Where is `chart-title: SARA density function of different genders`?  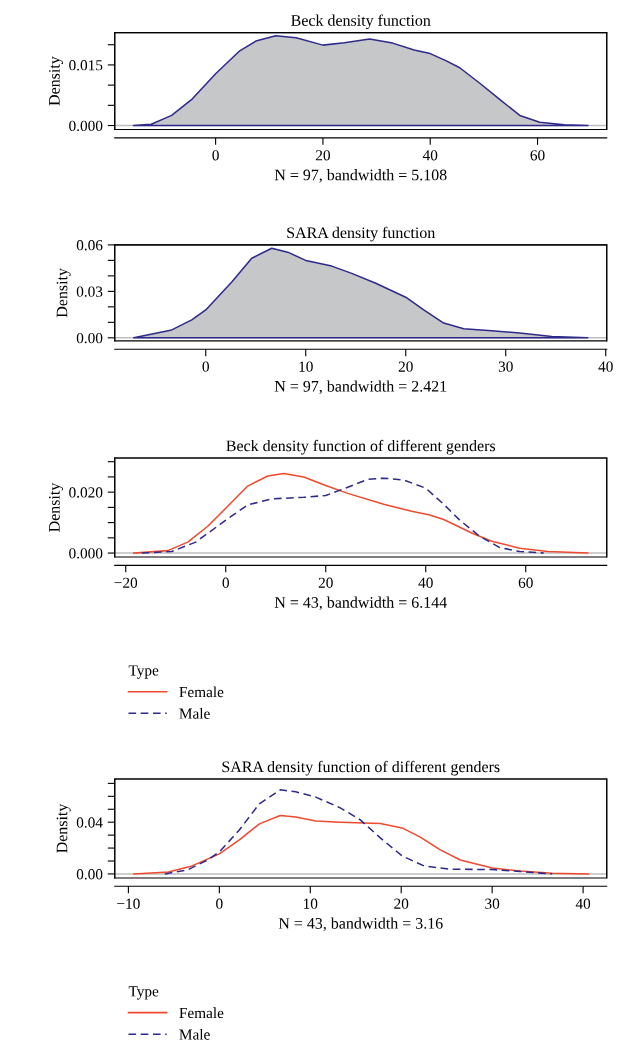 chart-title: SARA density function of different genders is located at coordinates (361, 768).